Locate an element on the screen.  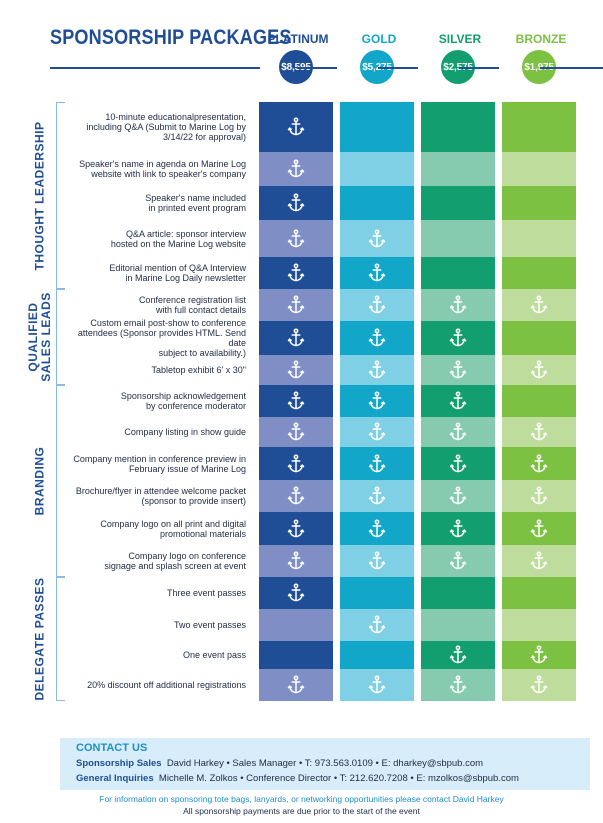
price-badge-silver: $2,575 is located at coordinates (458, 67).